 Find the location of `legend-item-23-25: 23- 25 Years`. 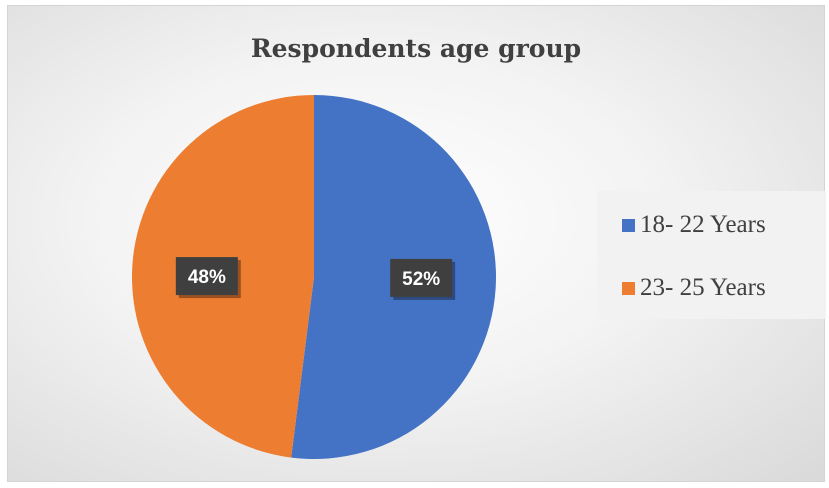

legend-item-23-25: 23- 25 Years is located at coordinates (694, 288).